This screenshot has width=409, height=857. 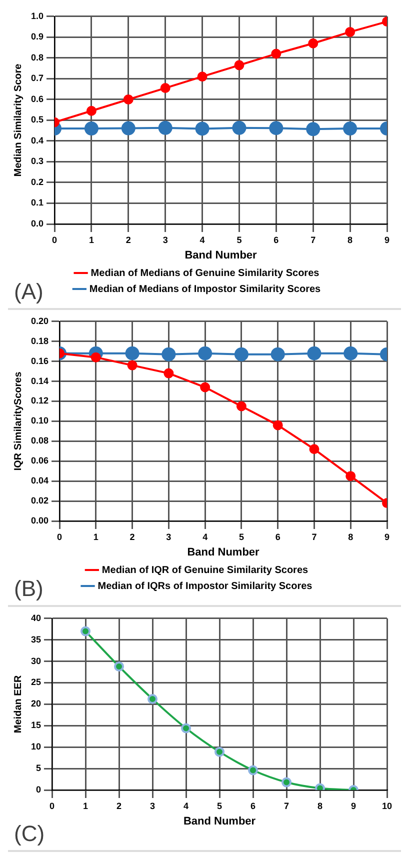 What do you see at coordinates (39, 361) in the screenshot?
I see `y-tick-label: 0.16` at bounding box center [39, 361].